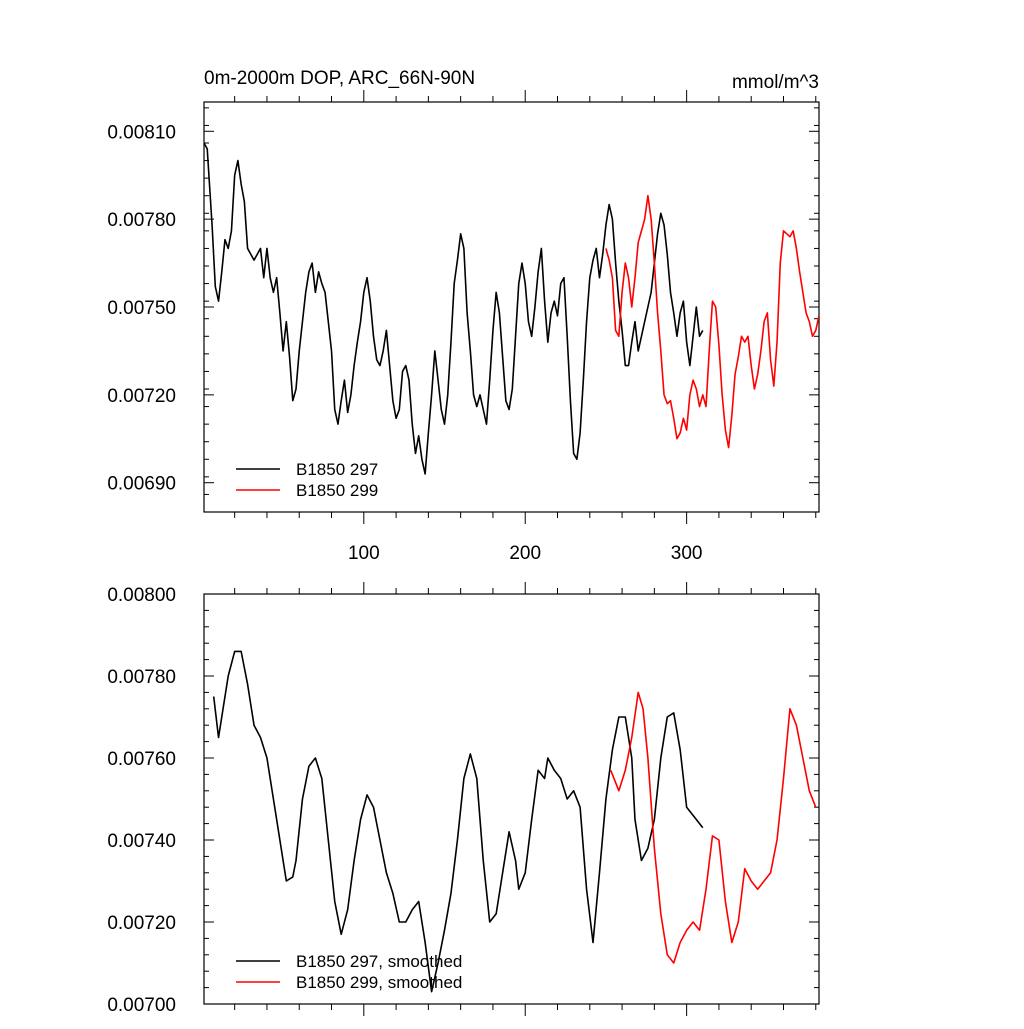  I want to click on y-tick-label: 0.00750, so click(141, 308).